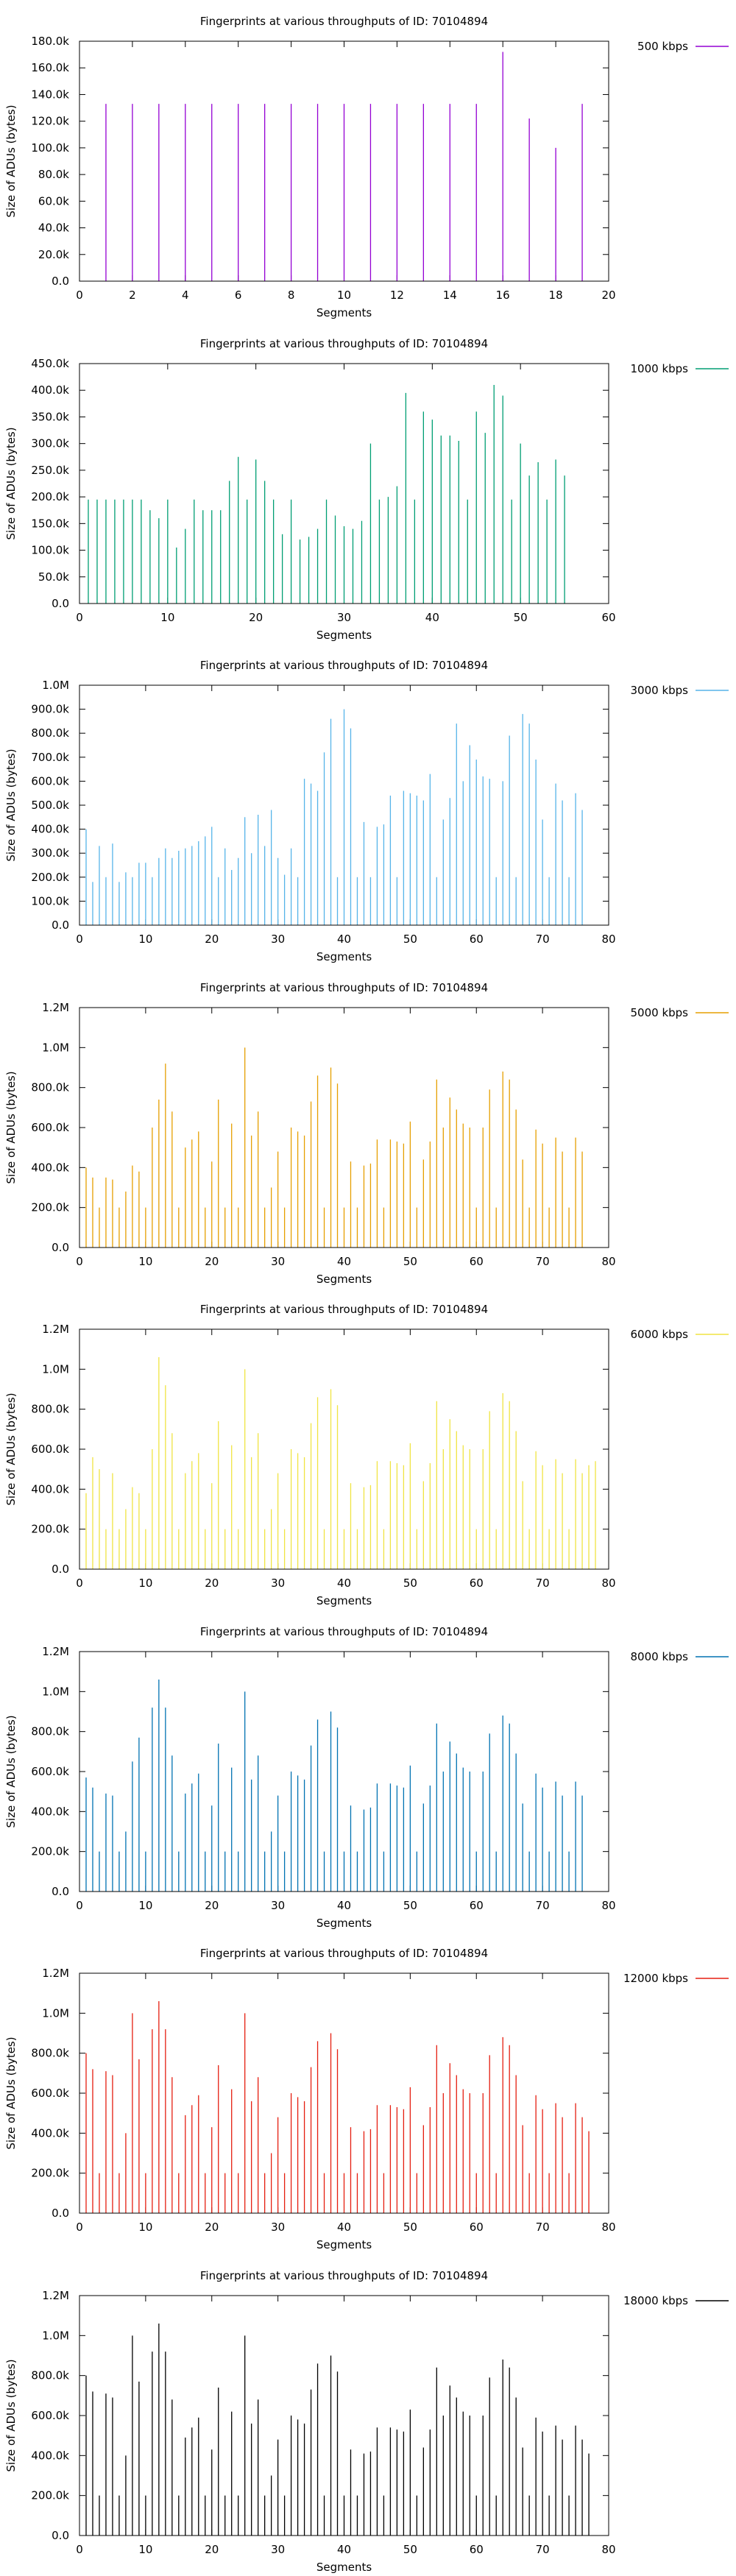  I want to click on y-tick-label: 1.2M, so click(55, 1651).